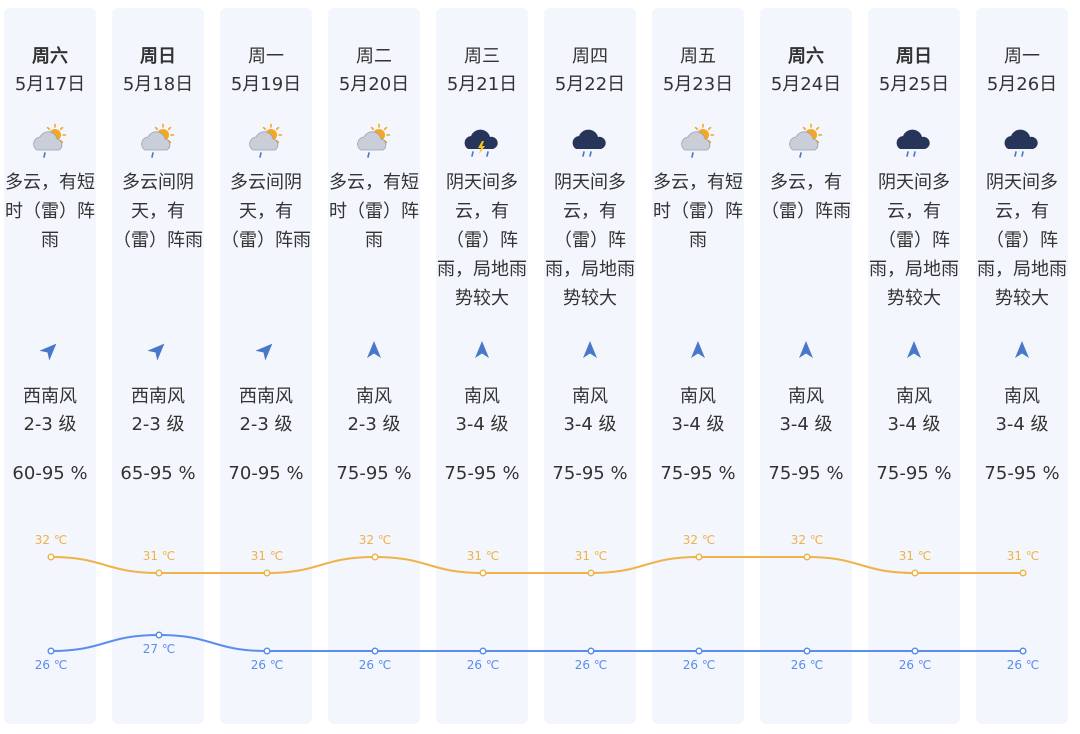  What do you see at coordinates (159, 649) in the screenshot?
I see `low-temperature-label: 27 ℃` at bounding box center [159, 649].